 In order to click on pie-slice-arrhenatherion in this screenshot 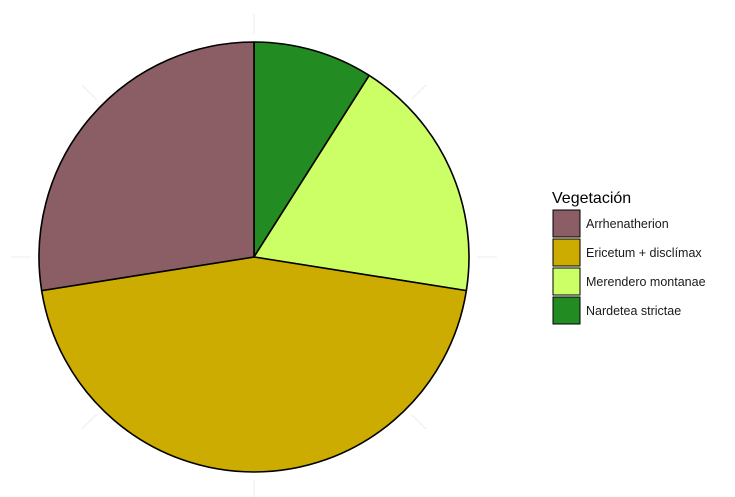, I will do `click(146, 166)`.